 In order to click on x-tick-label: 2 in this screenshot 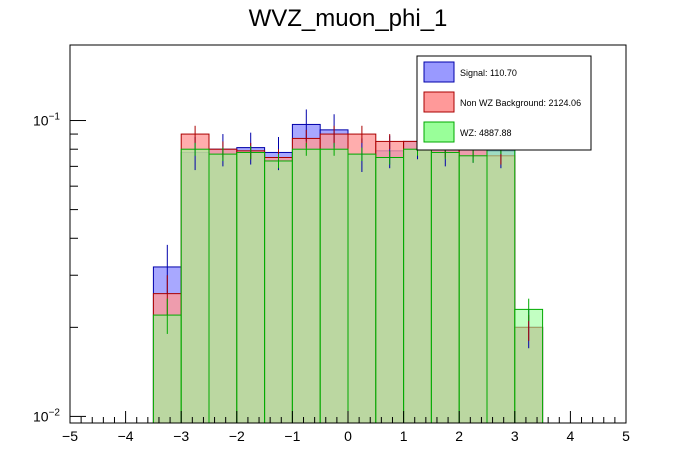, I will do `click(459, 436)`.